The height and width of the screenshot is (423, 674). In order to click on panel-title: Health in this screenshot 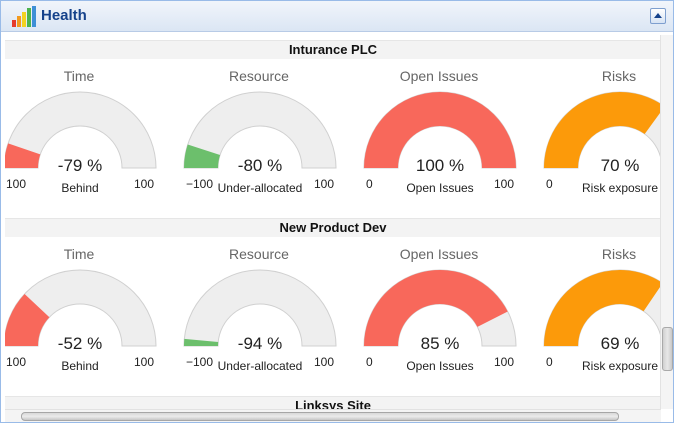, I will do `click(64, 15)`.